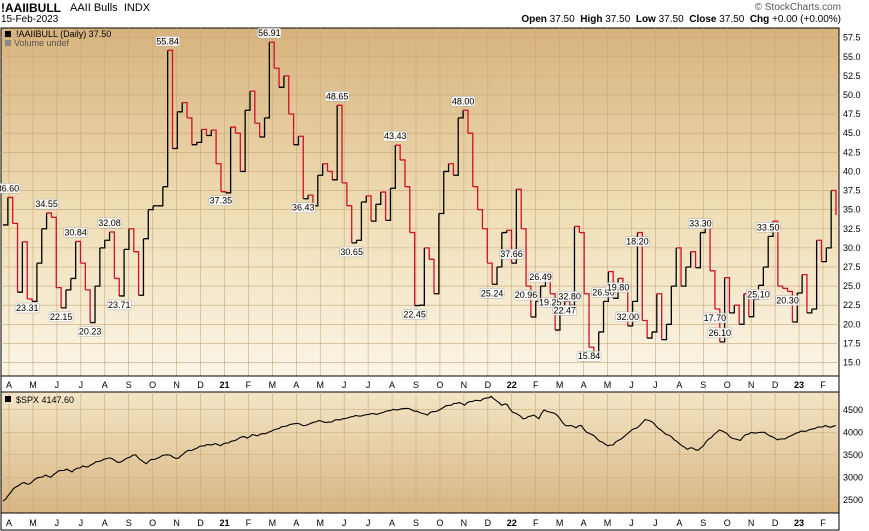 The image size is (869, 531). What do you see at coordinates (852, 286) in the screenshot?
I see `price-y-tick-label: 25.0` at bounding box center [852, 286].